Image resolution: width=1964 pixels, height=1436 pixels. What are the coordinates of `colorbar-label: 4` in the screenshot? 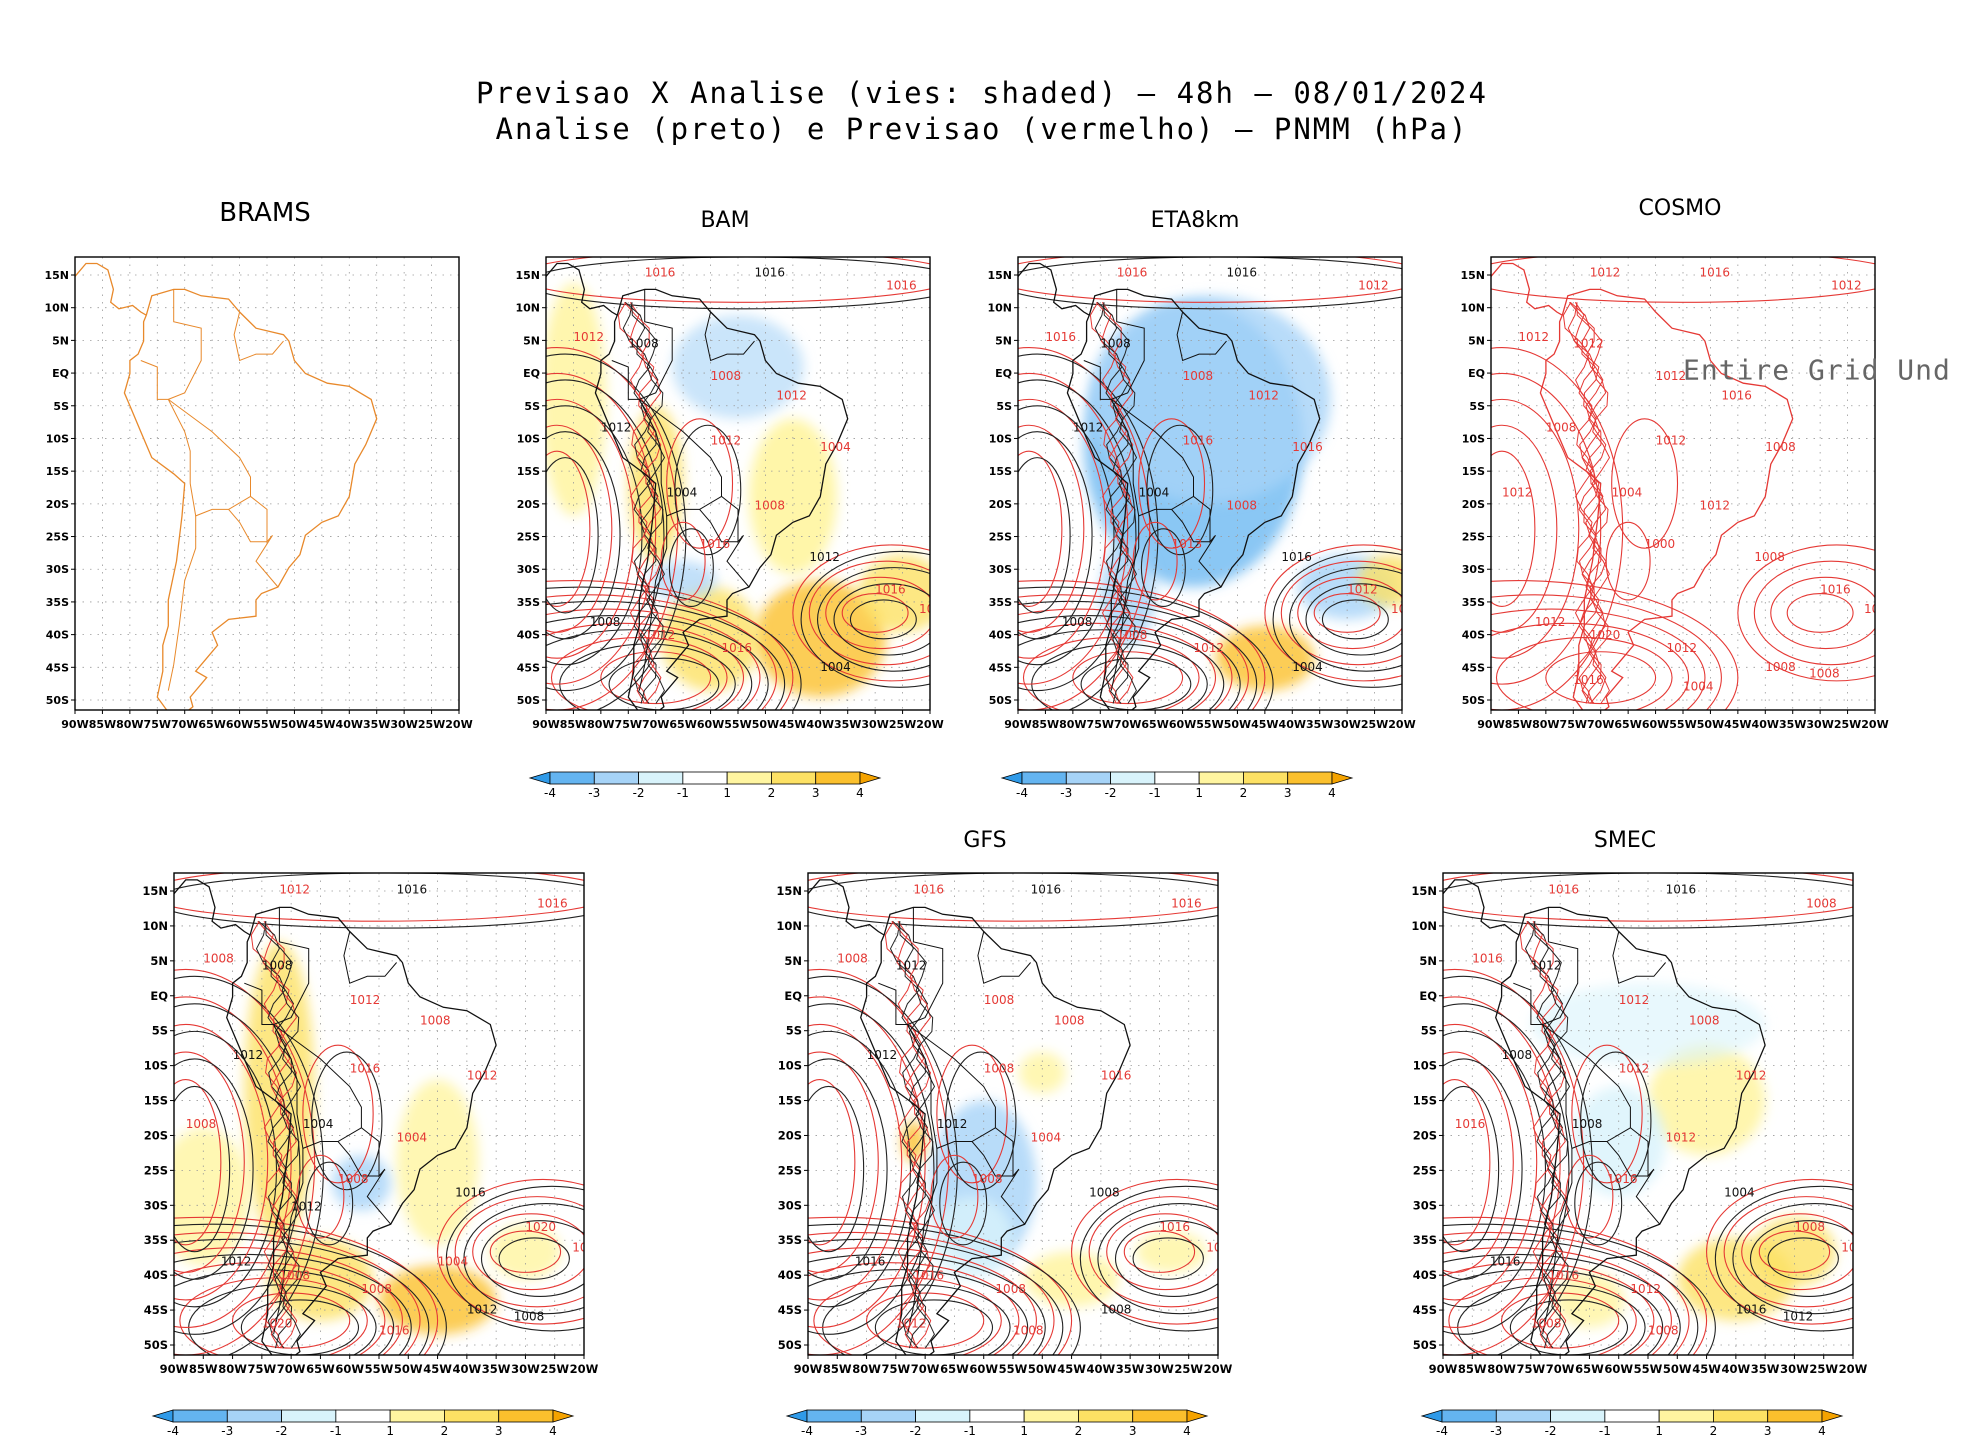 It's located at (860, 793).